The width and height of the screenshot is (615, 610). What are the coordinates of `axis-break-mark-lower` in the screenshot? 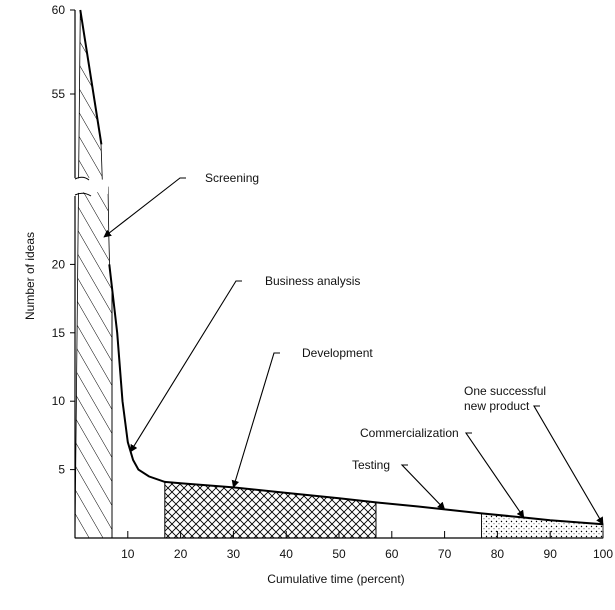 It's located at (83, 194).